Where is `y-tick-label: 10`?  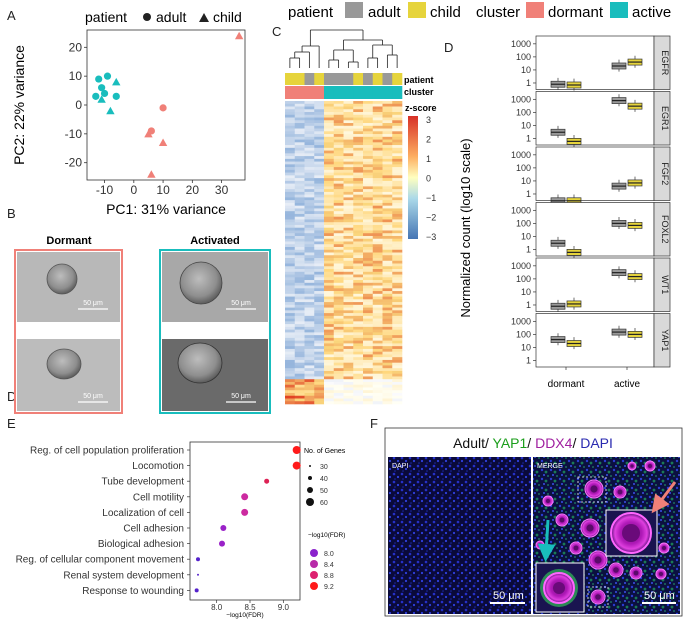
y-tick-label: 10 is located at coordinates (76, 76).